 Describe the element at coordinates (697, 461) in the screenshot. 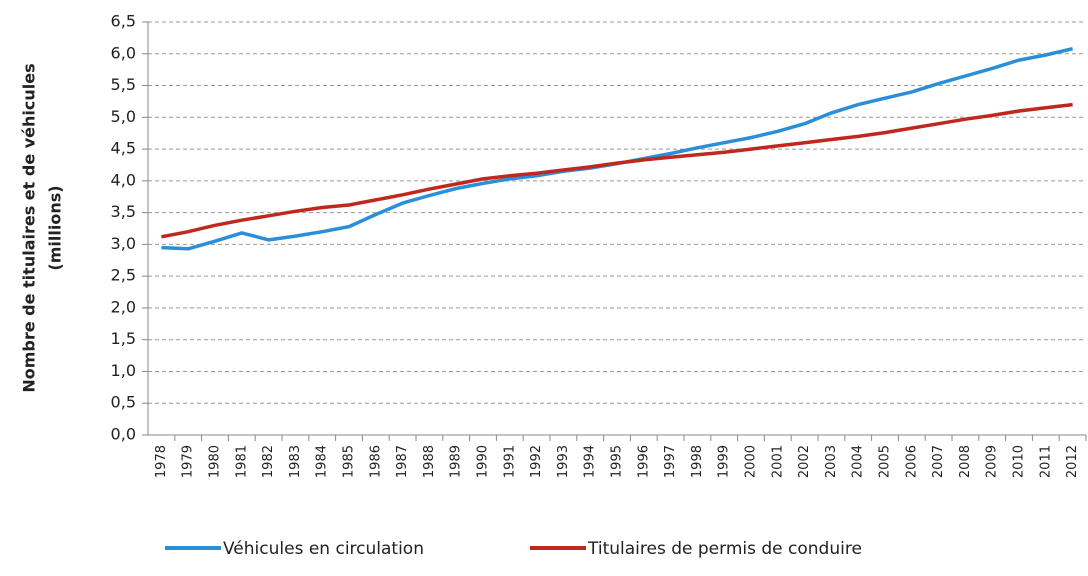

I see `x-tick-label: 1998` at that location.